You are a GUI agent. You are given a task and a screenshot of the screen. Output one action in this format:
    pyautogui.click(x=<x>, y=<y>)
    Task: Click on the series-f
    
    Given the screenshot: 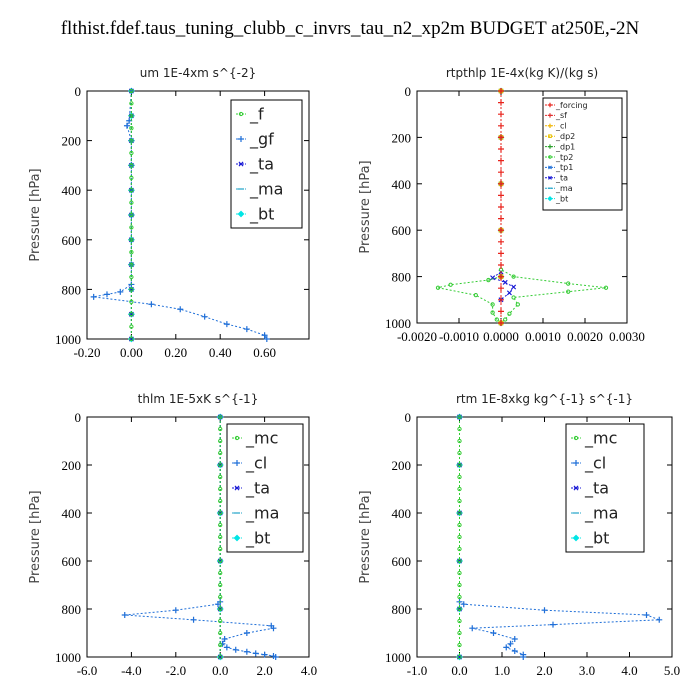 What is the action you would take?
    pyautogui.click(x=131, y=215)
    